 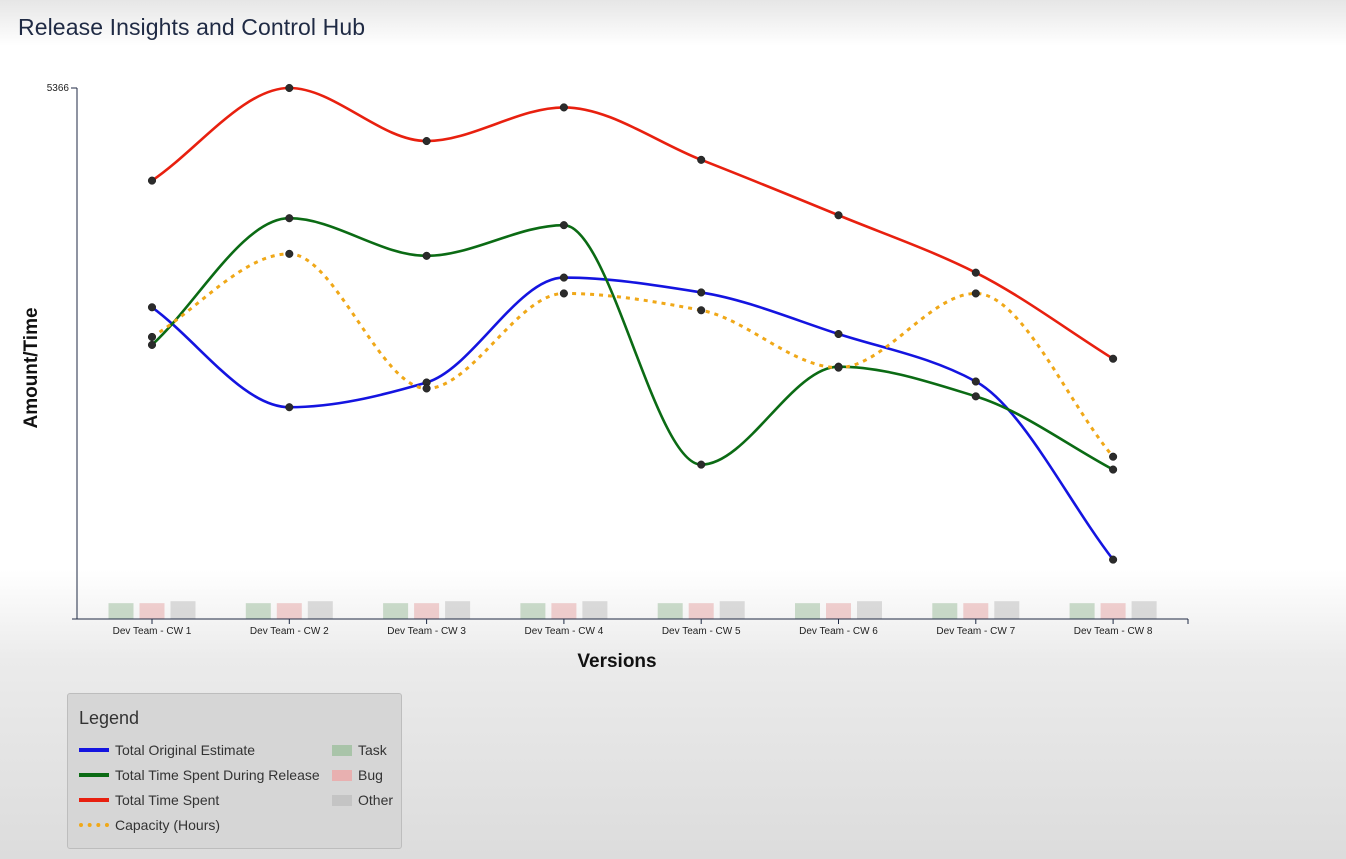 What do you see at coordinates (94, 825) in the screenshot?
I see `legend-swatch-dotted-orange` at bounding box center [94, 825].